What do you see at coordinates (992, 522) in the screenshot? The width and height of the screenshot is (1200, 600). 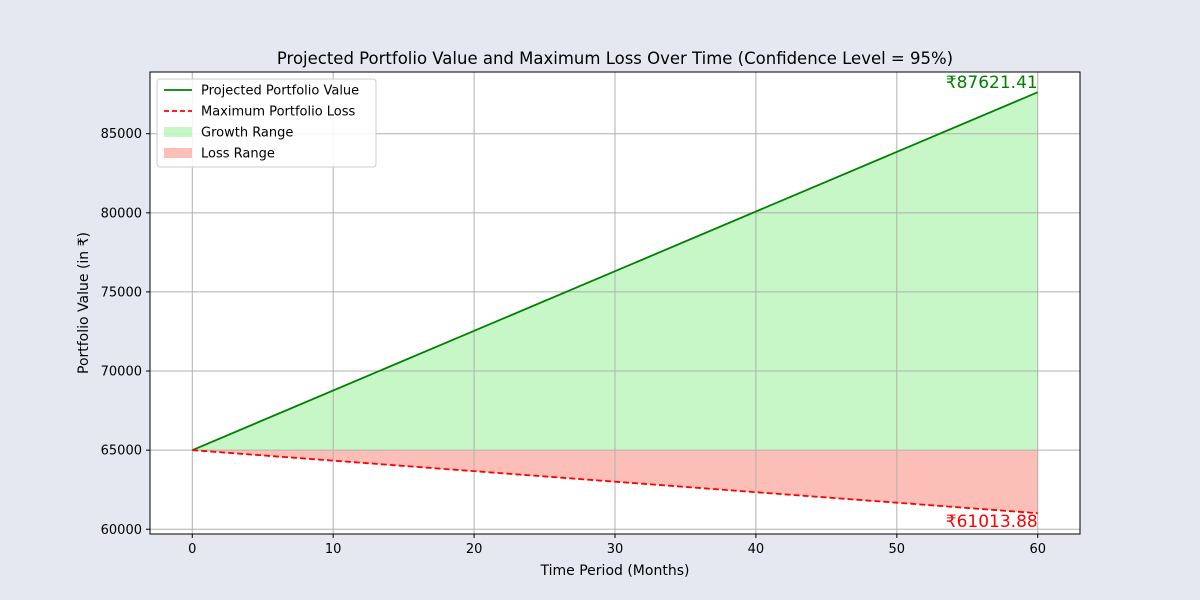 I see `loss-end-label: ₹61013.88` at bounding box center [992, 522].